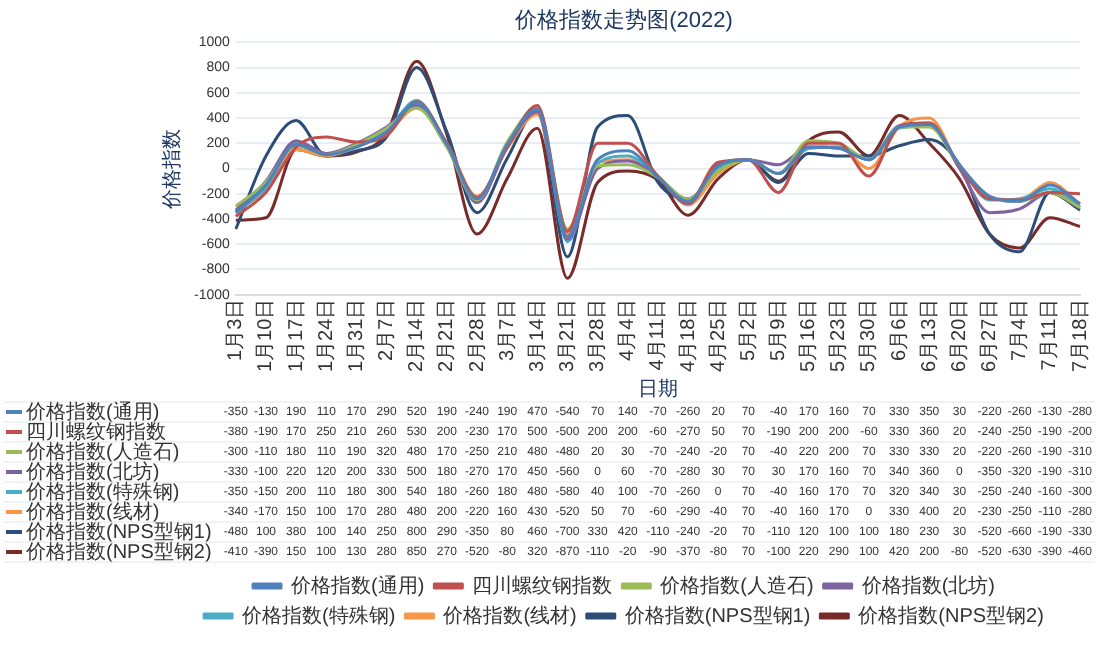 The image size is (1108, 646). Describe the element at coordinates (96, 431) in the screenshot. I see `legend-label: 四川螺纹钢指数` at that location.